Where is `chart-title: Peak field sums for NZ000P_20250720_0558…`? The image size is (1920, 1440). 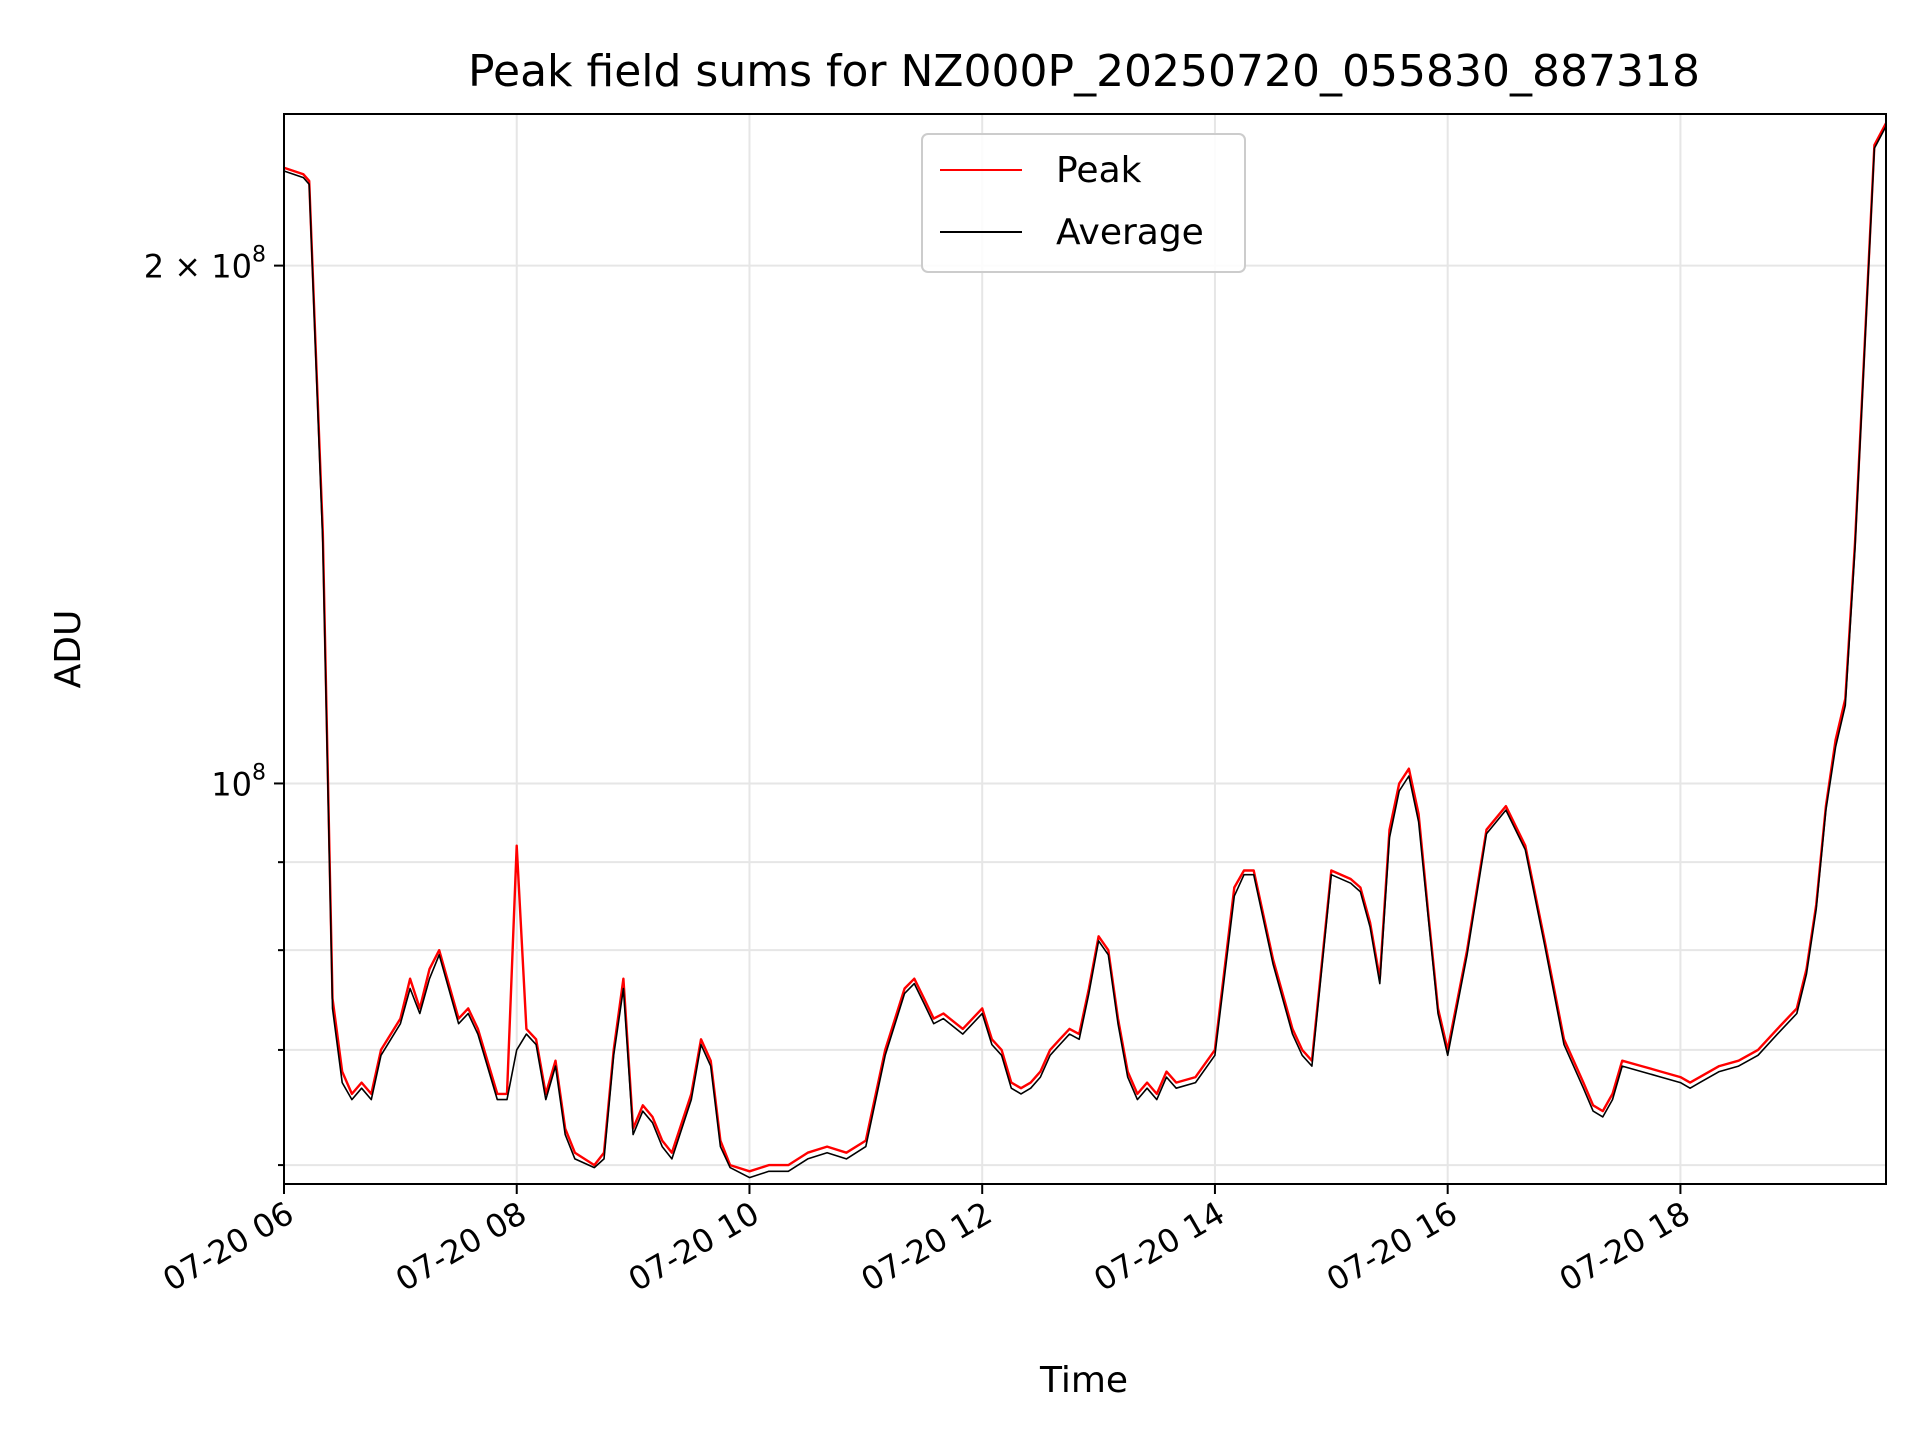 chart-title: Peak field sums for NZ000P_20250720_0558… is located at coordinates (1084, 71).